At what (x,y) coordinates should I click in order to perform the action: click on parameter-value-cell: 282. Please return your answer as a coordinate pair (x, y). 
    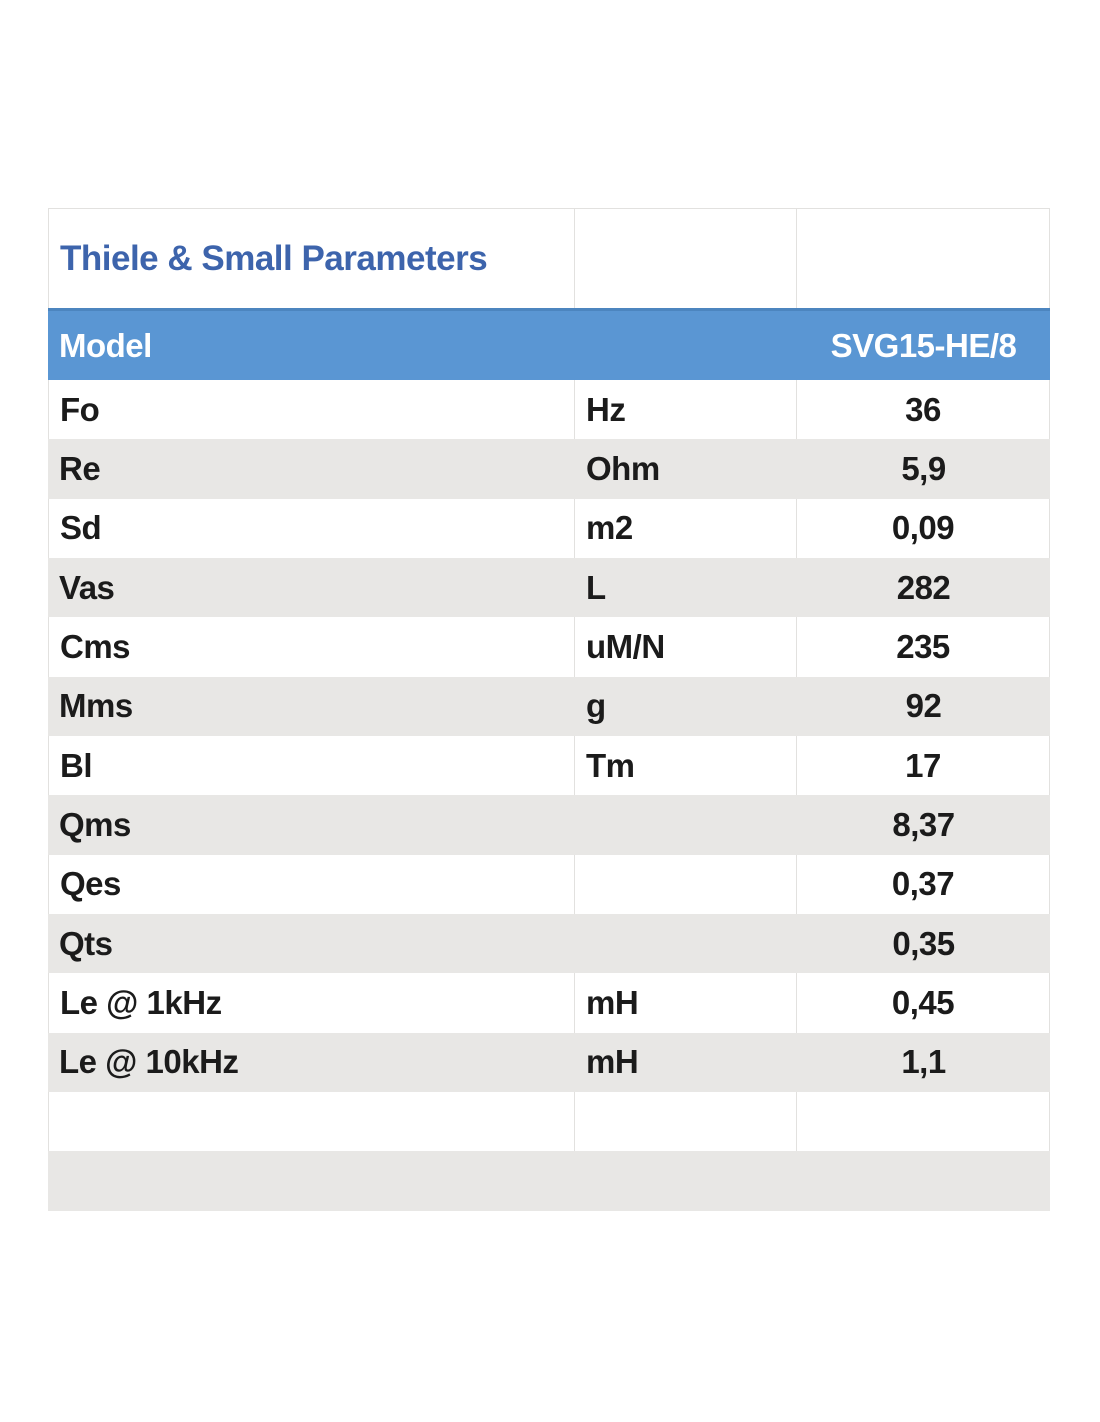
    Looking at the image, I should click on (923, 587).